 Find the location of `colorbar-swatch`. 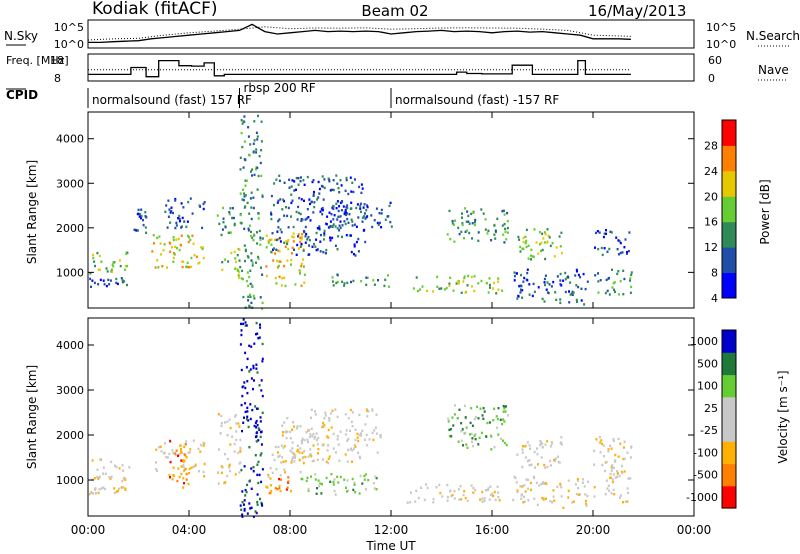

colorbar-swatch is located at coordinates (729, 234).